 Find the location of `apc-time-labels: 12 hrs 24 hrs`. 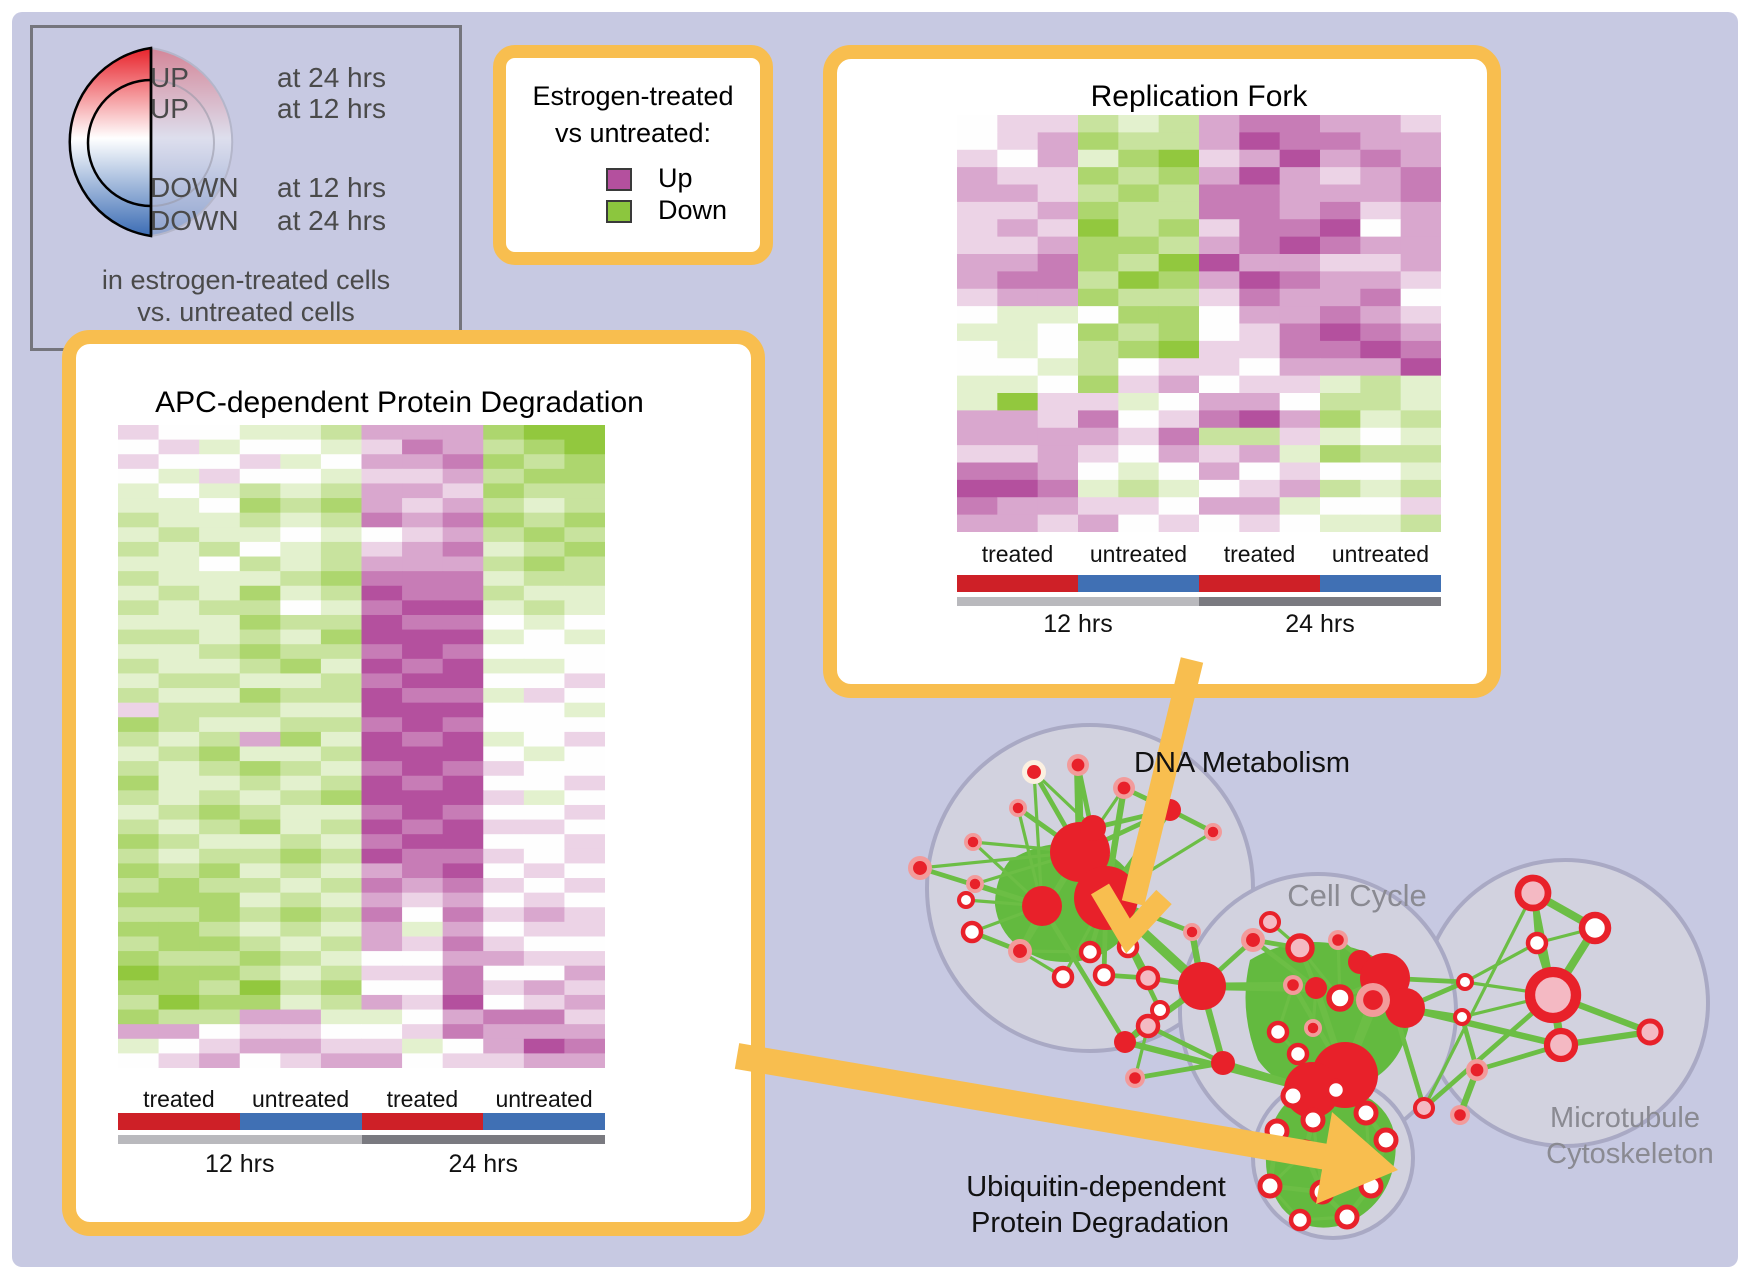

apc-time-labels: 12 hrs 24 hrs is located at coordinates (361, 1164).